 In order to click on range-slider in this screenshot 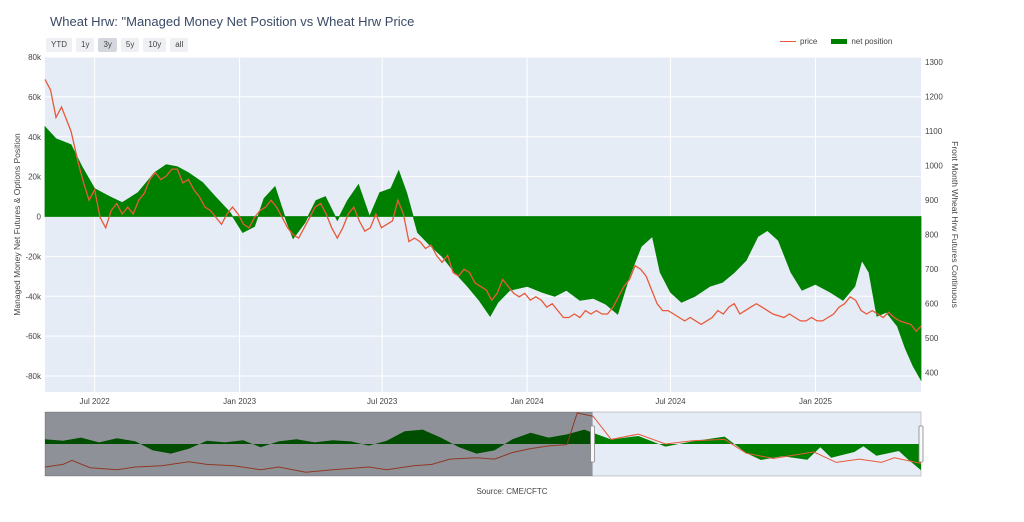, I will do `click(484, 444)`.